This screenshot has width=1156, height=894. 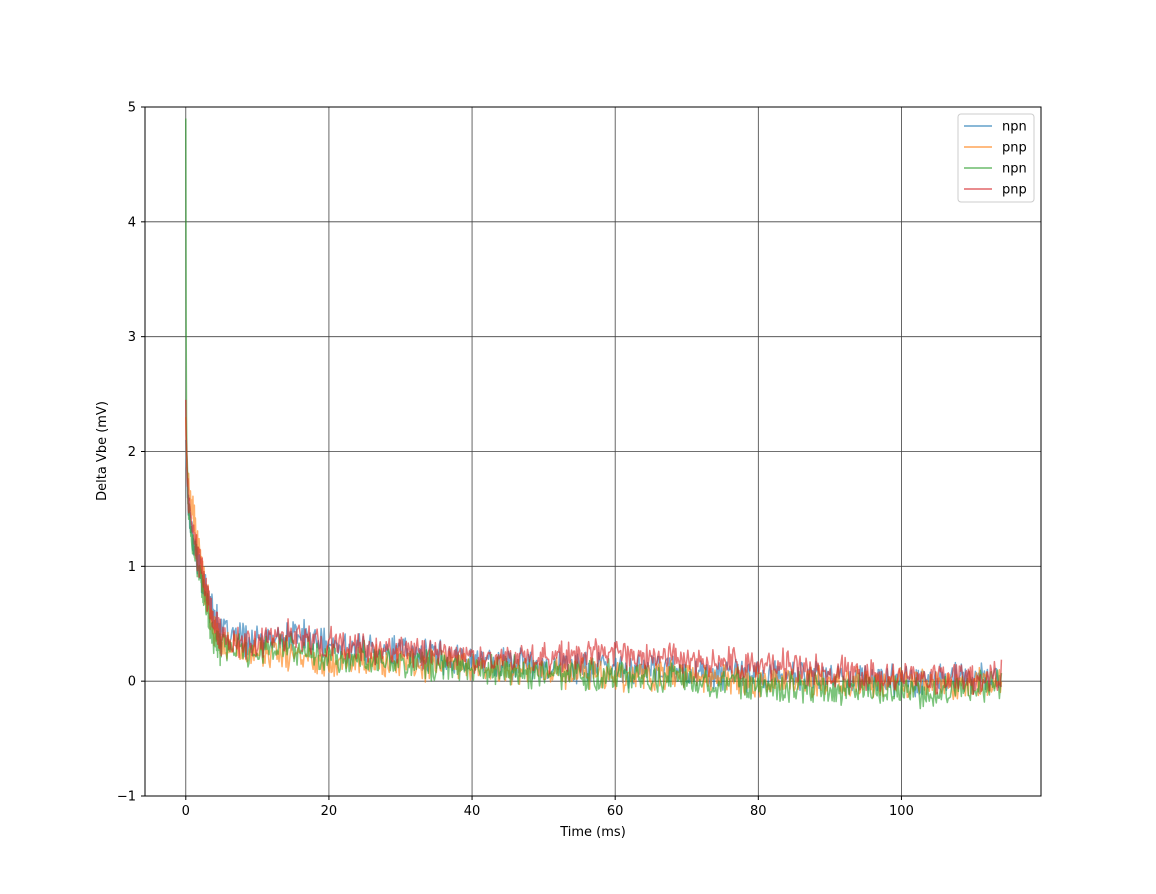 I want to click on y-tick-label: 4, so click(x=132, y=222).